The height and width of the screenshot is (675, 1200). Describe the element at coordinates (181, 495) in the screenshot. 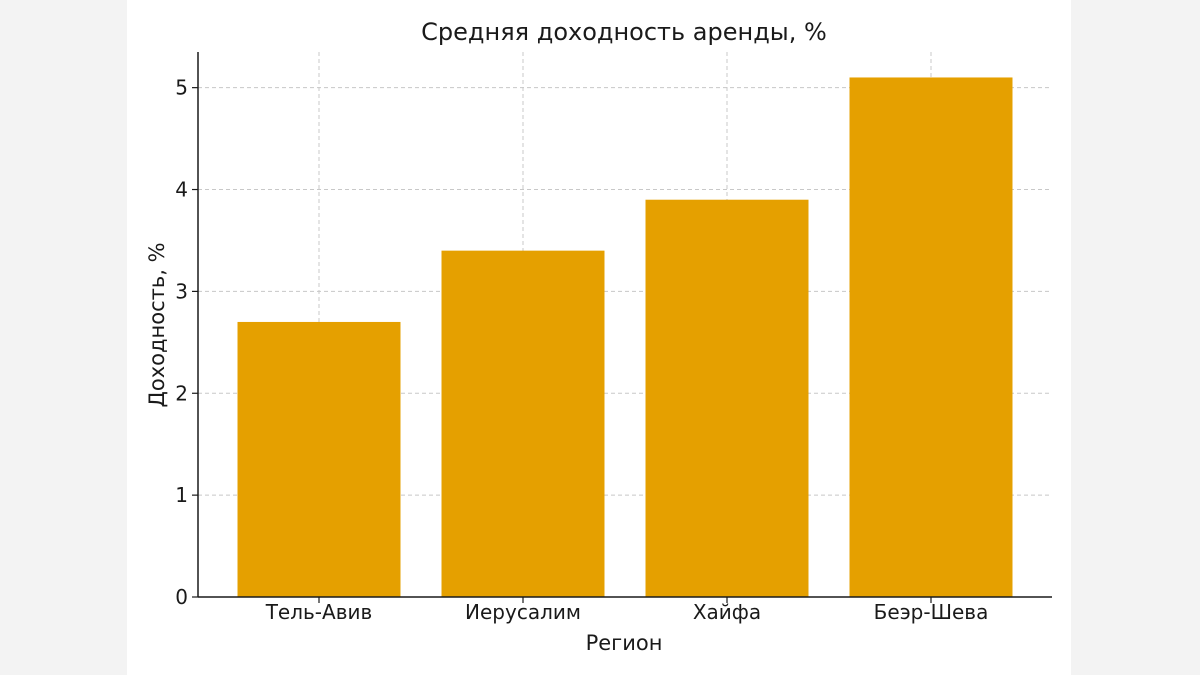

I see `y-tick-label: 1` at that location.